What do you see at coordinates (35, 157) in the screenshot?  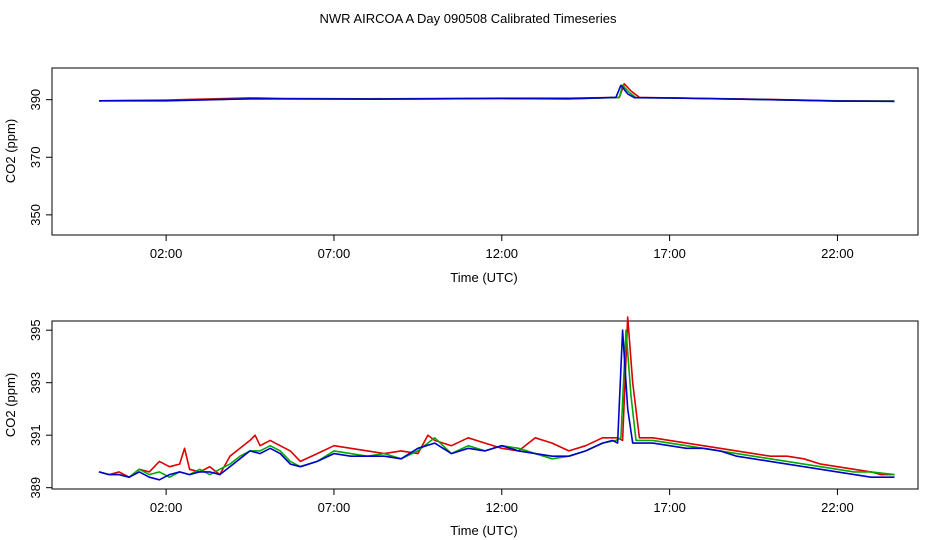 I see `y-tick-label: 370` at bounding box center [35, 157].